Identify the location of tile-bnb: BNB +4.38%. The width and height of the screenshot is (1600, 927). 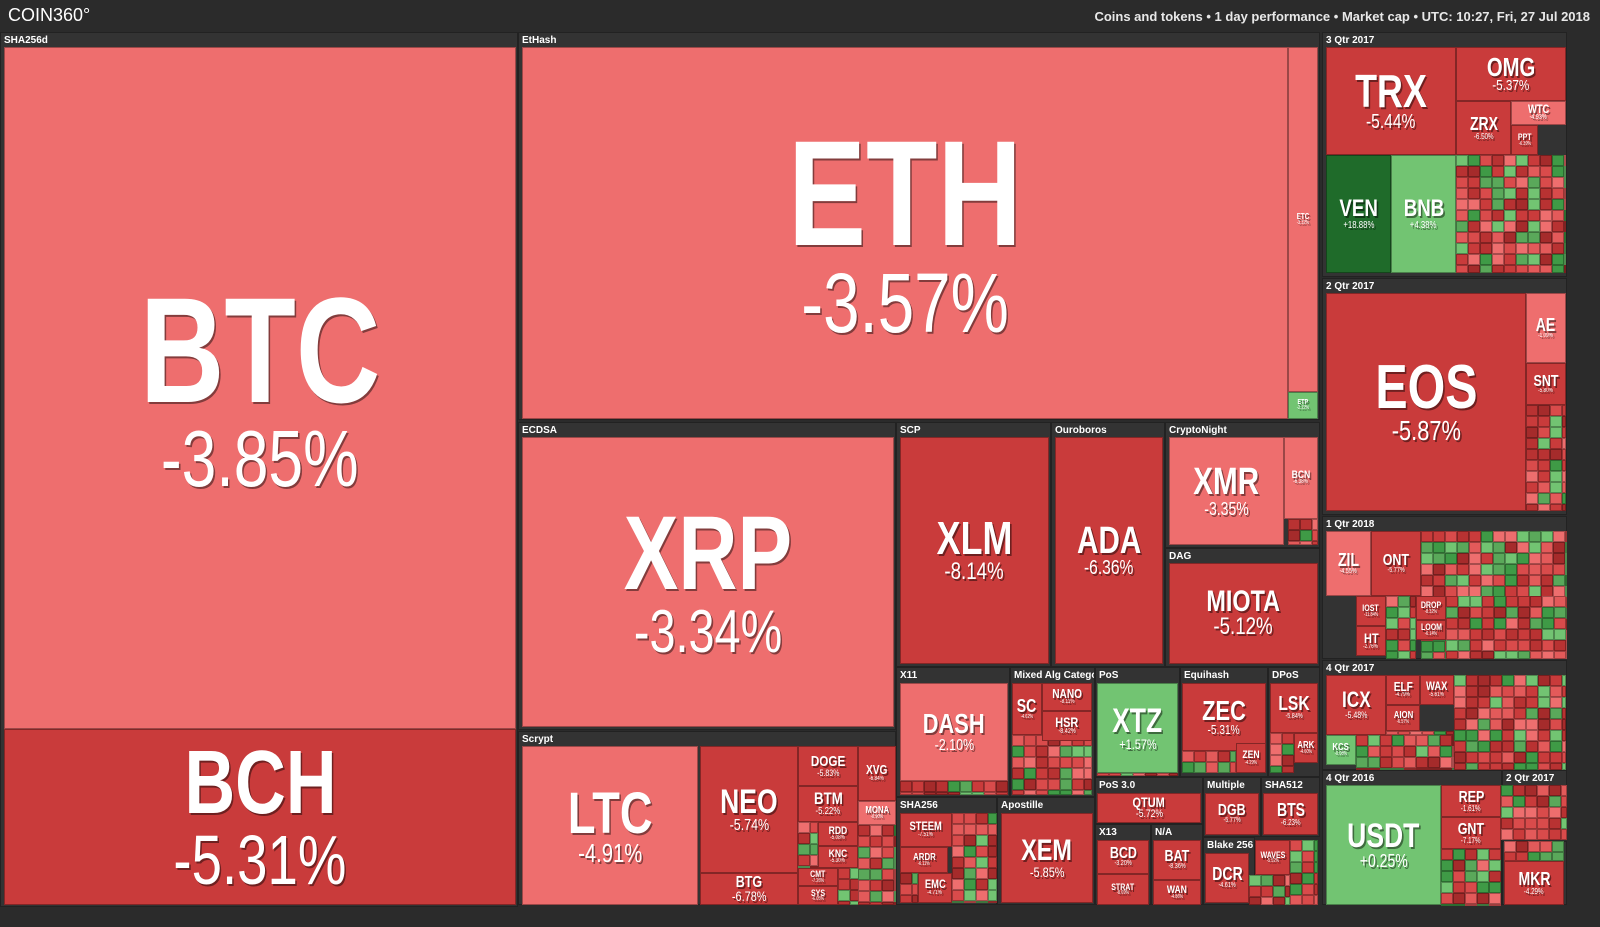
(1423, 214).